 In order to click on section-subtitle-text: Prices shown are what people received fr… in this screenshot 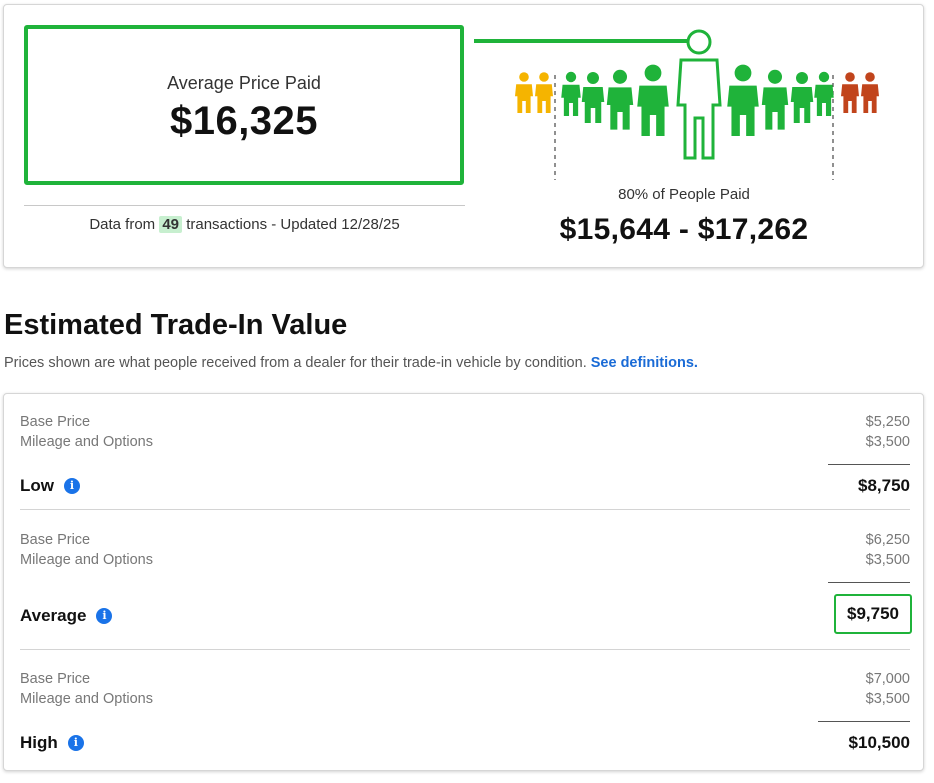, I will do `click(295, 363)`.